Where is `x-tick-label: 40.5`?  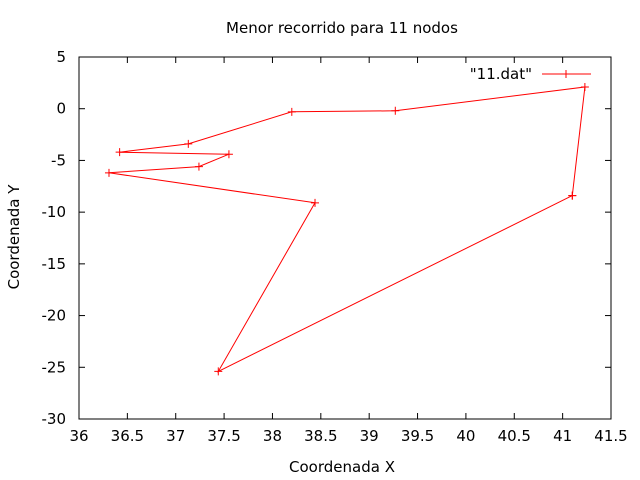
x-tick-label: 40.5 is located at coordinates (514, 436).